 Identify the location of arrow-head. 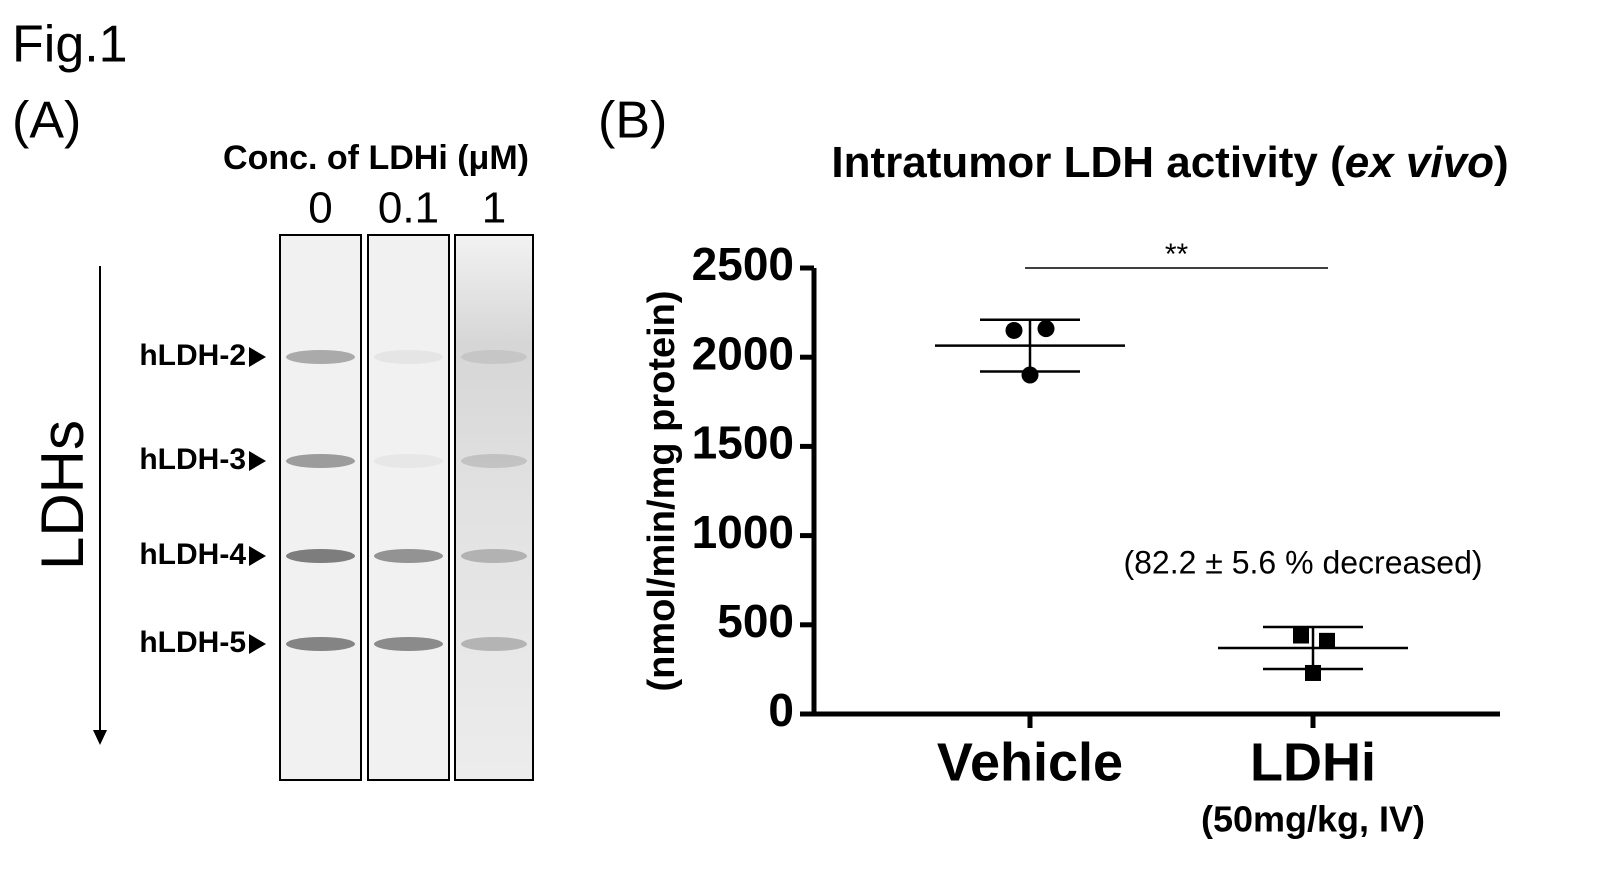
(100, 737).